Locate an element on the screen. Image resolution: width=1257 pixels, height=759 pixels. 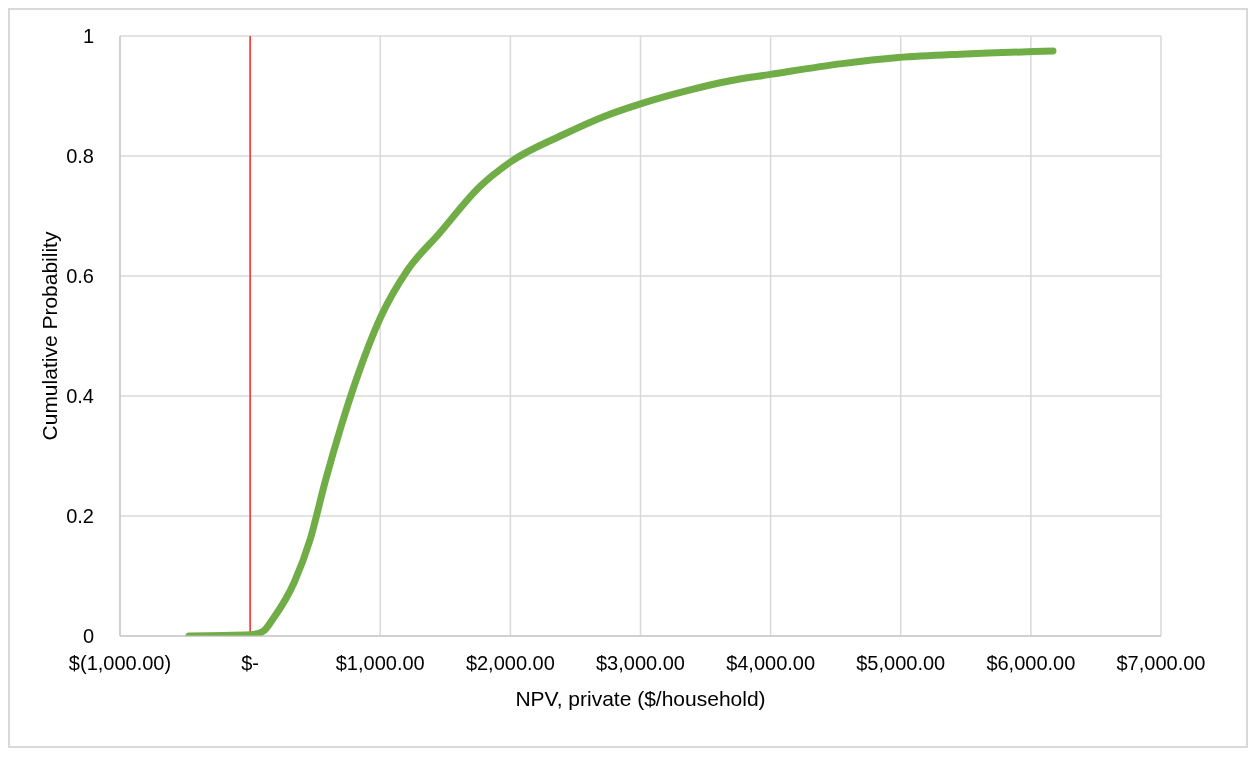
x-tick-label: $2,000.00 is located at coordinates (510, 663).